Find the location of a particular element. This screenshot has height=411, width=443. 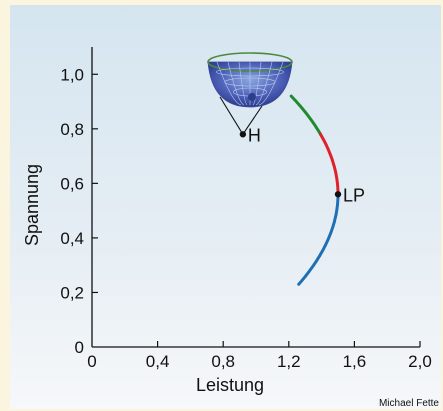

x-axis-title: Leistung is located at coordinates (230, 385).